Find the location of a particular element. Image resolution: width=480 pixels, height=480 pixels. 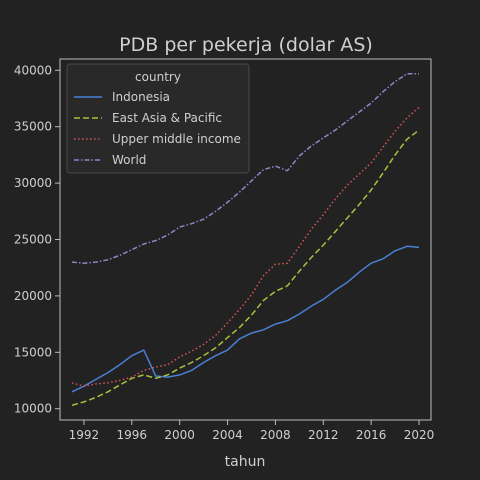

y-tick-label: 10000 is located at coordinates (33, 409).